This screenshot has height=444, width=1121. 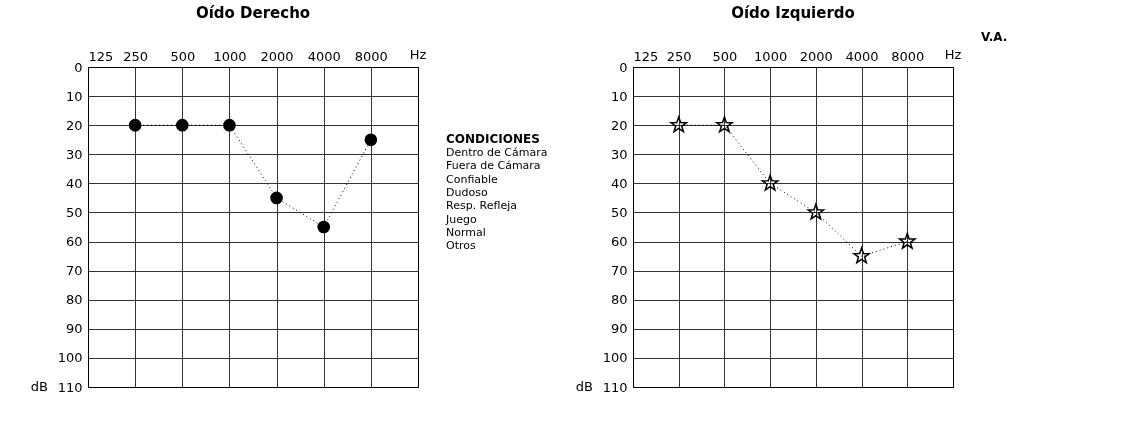 What do you see at coordinates (497, 152) in the screenshot?
I see `text: Dentro de Cámara` at bounding box center [497, 152].